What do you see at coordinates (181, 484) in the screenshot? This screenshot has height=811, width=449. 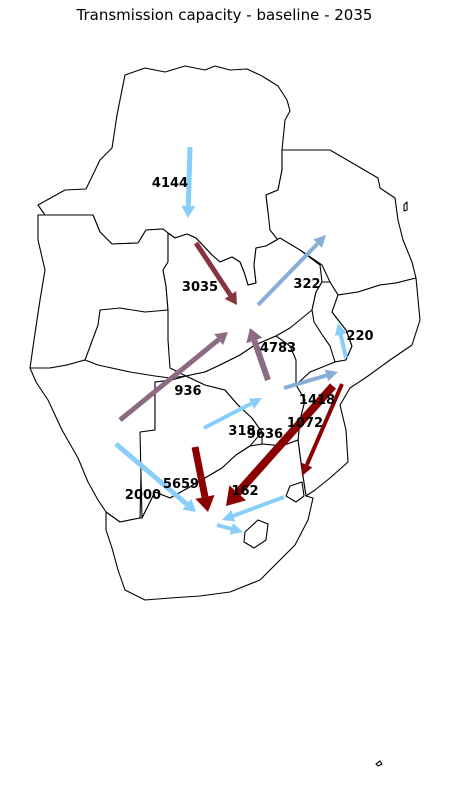 I see `flow-capacity-label: 5659` at bounding box center [181, 484].